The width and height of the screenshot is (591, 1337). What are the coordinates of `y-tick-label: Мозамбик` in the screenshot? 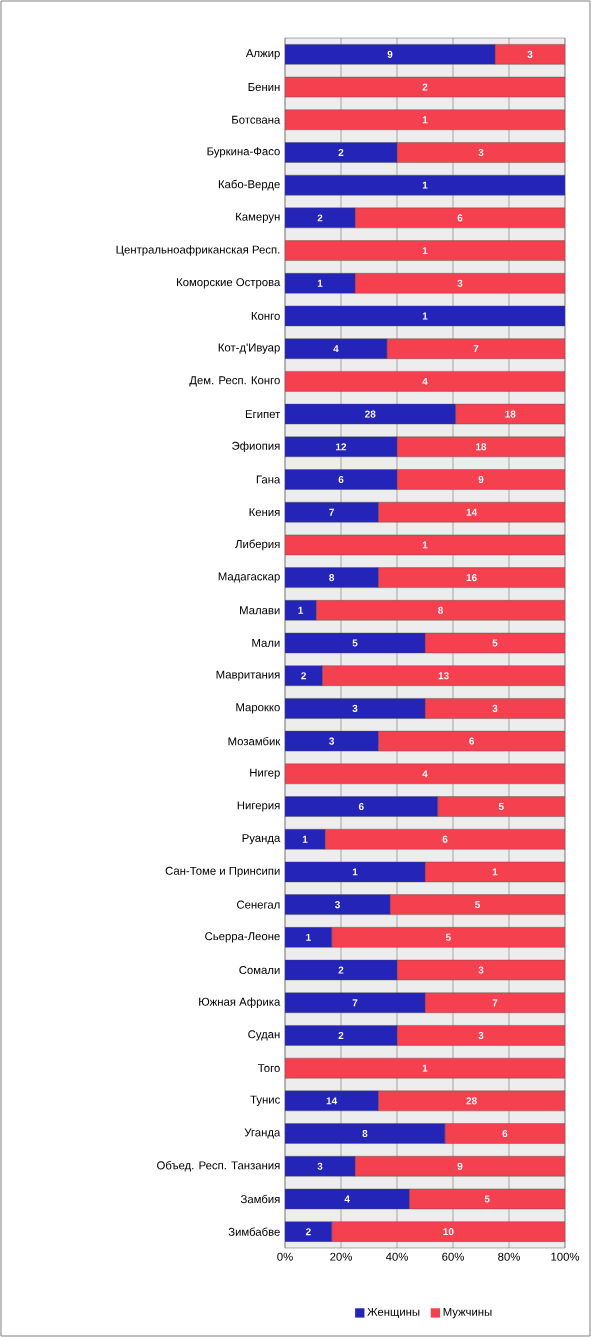 It's located at (254, 741).